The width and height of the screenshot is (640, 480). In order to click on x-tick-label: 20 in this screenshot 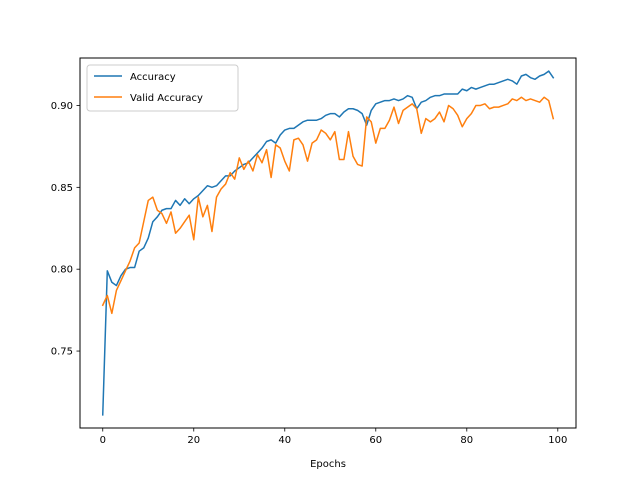, I will do `click(193, 440)`.